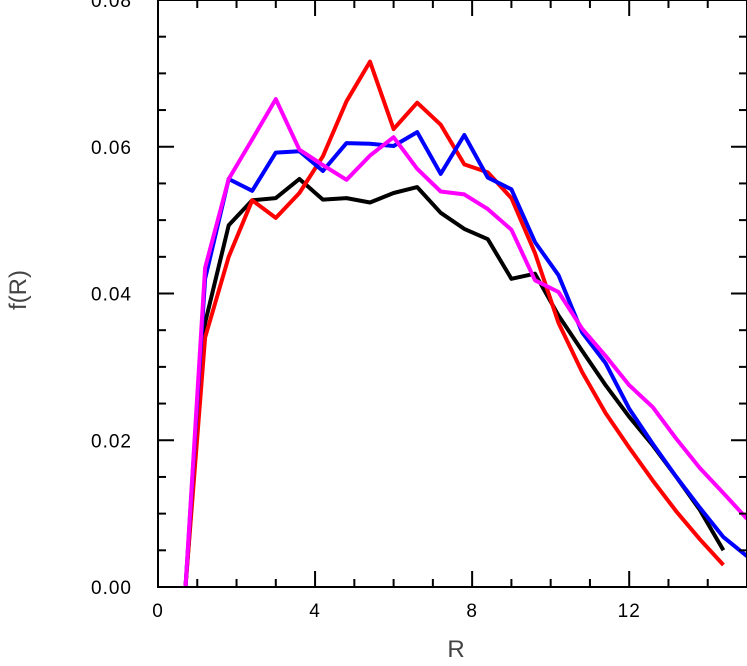 The height and width of the screenshot is (666, 747). Describe the element at coordinates (111, 148) in the screenshot. I see `y-tick-label: 0.06` at that location.